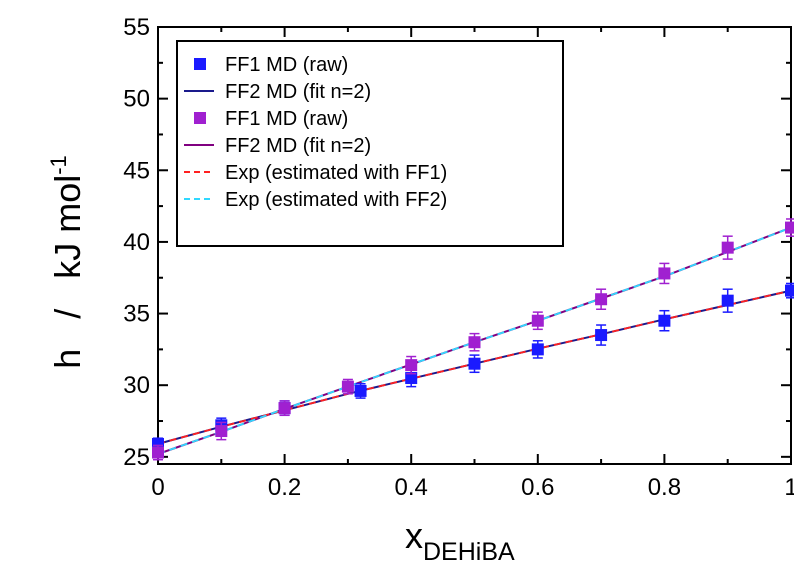 The width and height of the screenshot is (794, 567). What do you see at coordinates (537, 487) in the screenshot?
I see `x-tick-label: 0.6` at bounding box center [537, 487].